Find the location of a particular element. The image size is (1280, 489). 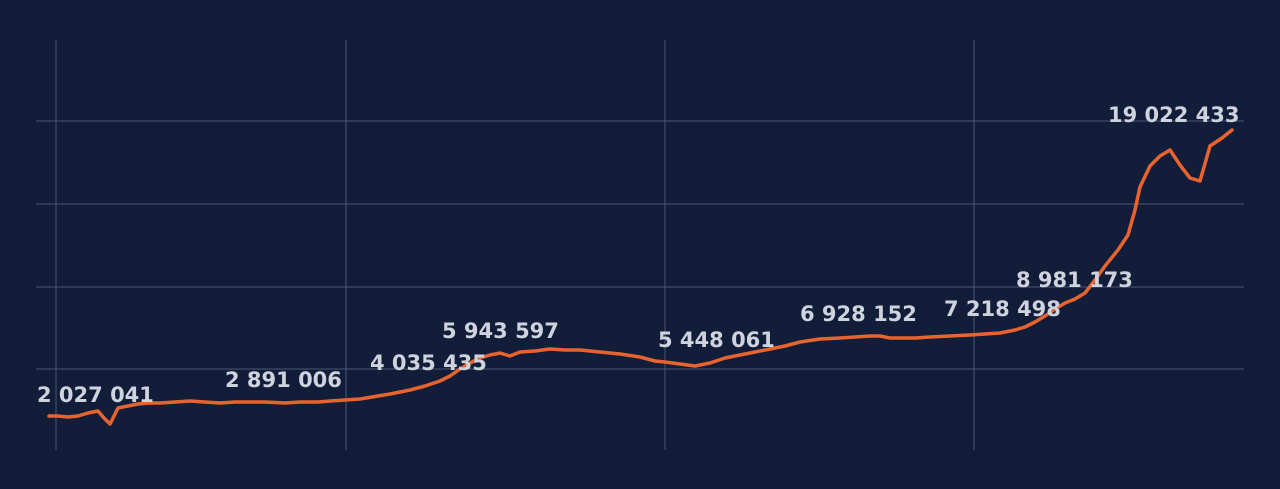

data-label-3: 4 035 435 is located at coordinates (428, 363).